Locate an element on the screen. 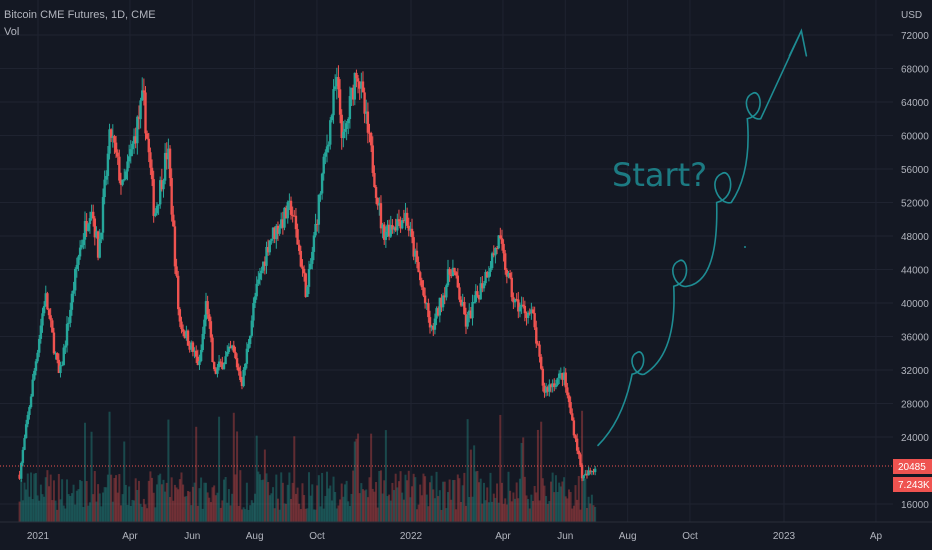 The height and width of the screenshot is (550, 932). price-tick-label: 16000 is located at coordinates (915, 505).